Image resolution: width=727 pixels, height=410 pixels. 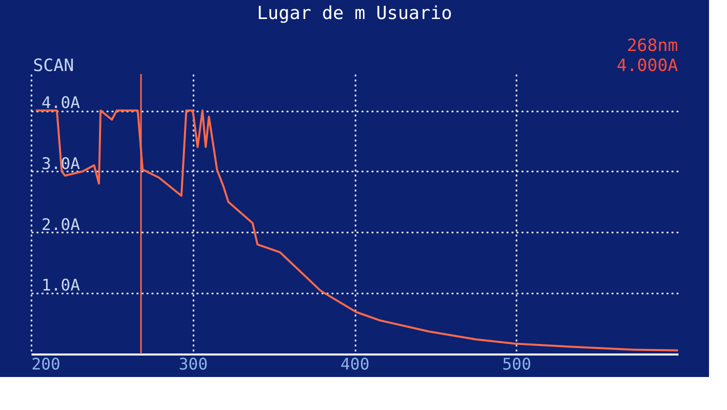 What do you see at coordinates (355, 364) in the screenshot?
I see `x-tick-label: 400` at bounding box center [355, 364].